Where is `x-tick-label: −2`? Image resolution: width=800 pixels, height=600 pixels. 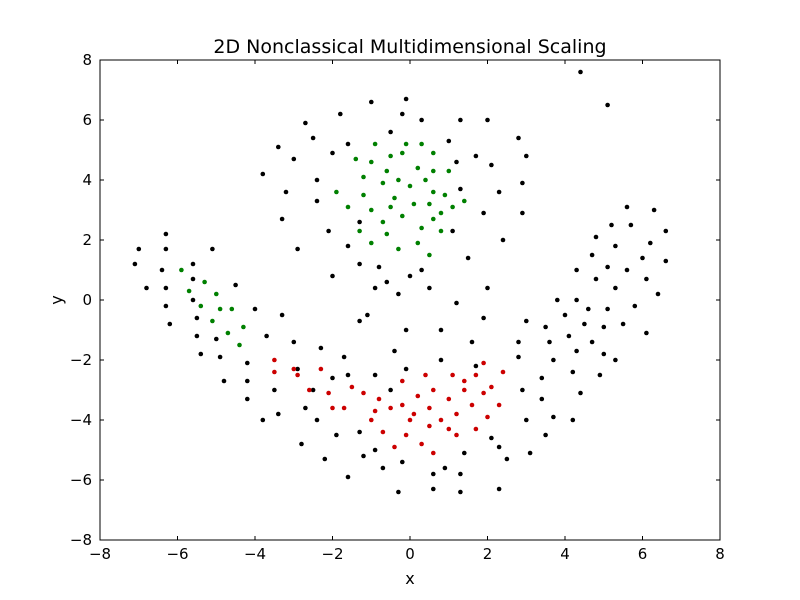
x-tick-label: −2 is located at coordinates (332, 554).